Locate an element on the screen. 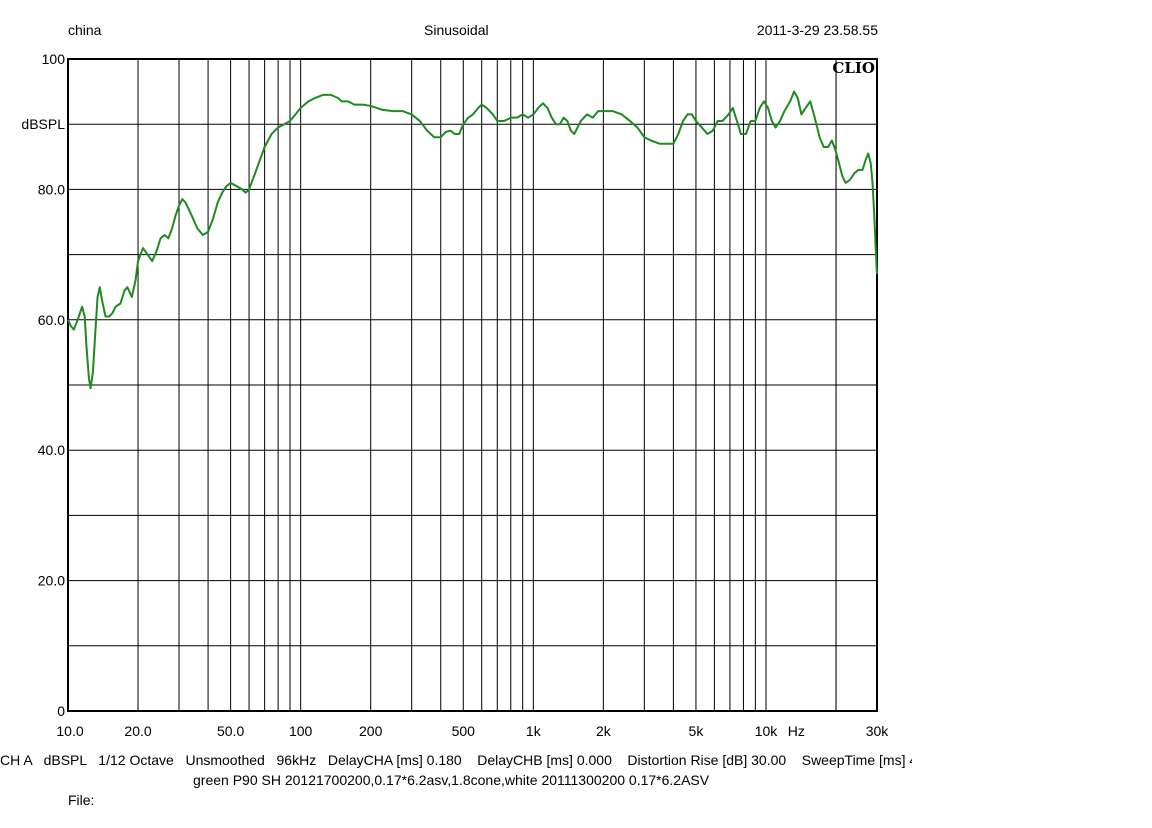  x-tick-label: 5k is located at coordinates (697, 731).